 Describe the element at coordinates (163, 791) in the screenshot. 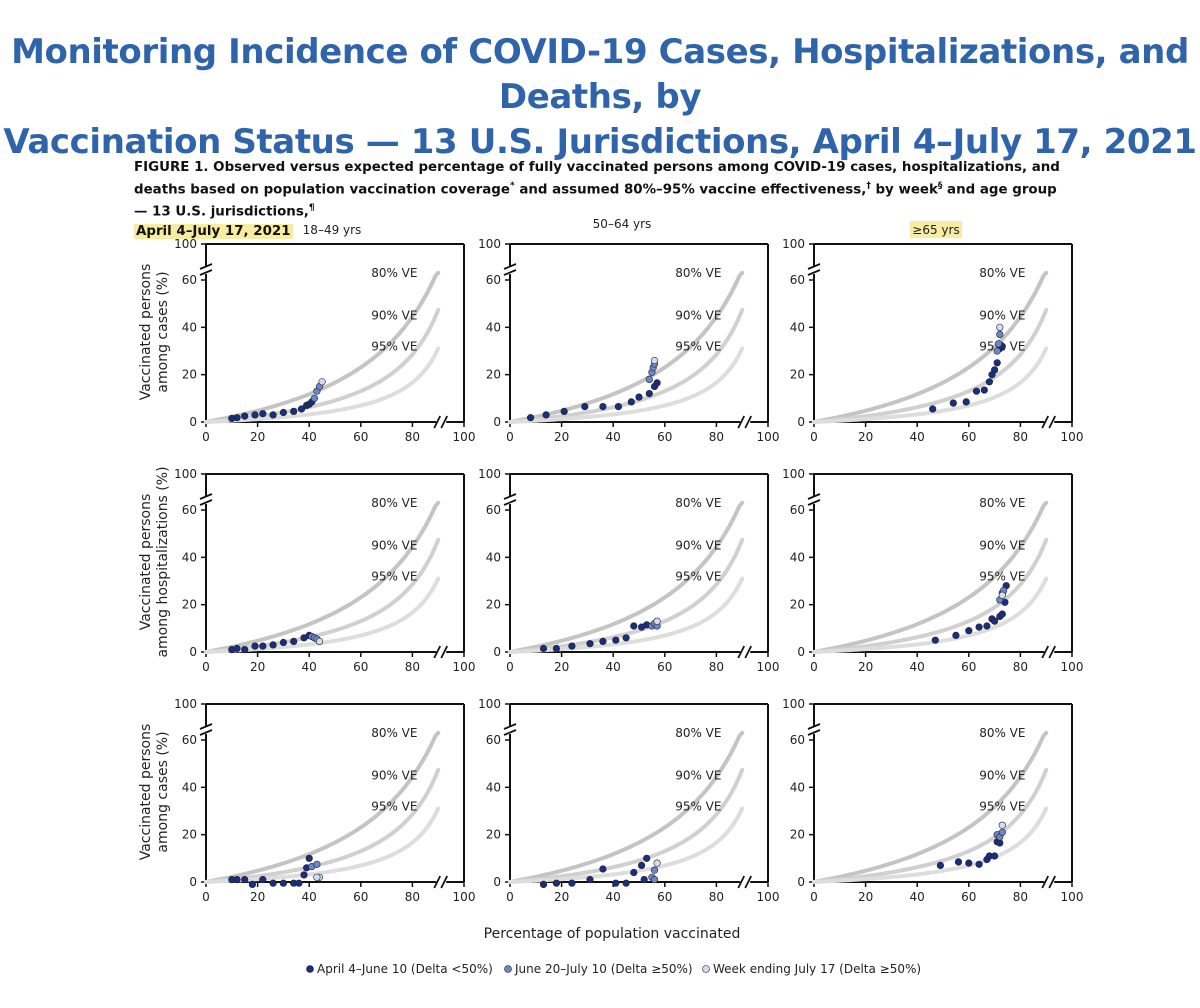

I see `row-ylabel-line: among cases (%)` at that location.